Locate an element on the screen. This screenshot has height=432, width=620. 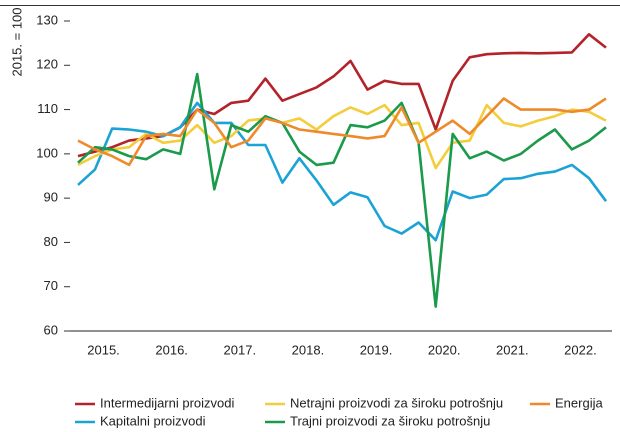
x-tick-label: 2018. is located at coordinates (308, 349).